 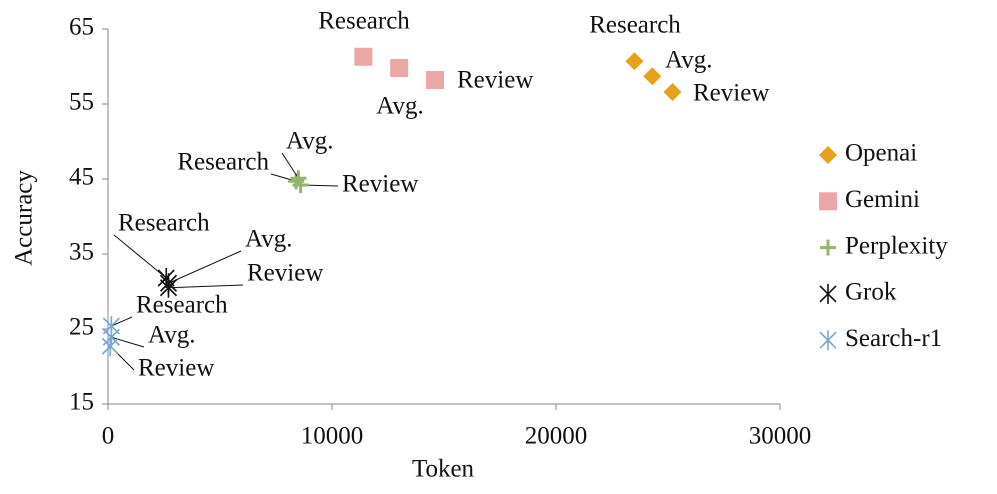 I want to click on x-tick-label: 0, so click(x=108, y=436).